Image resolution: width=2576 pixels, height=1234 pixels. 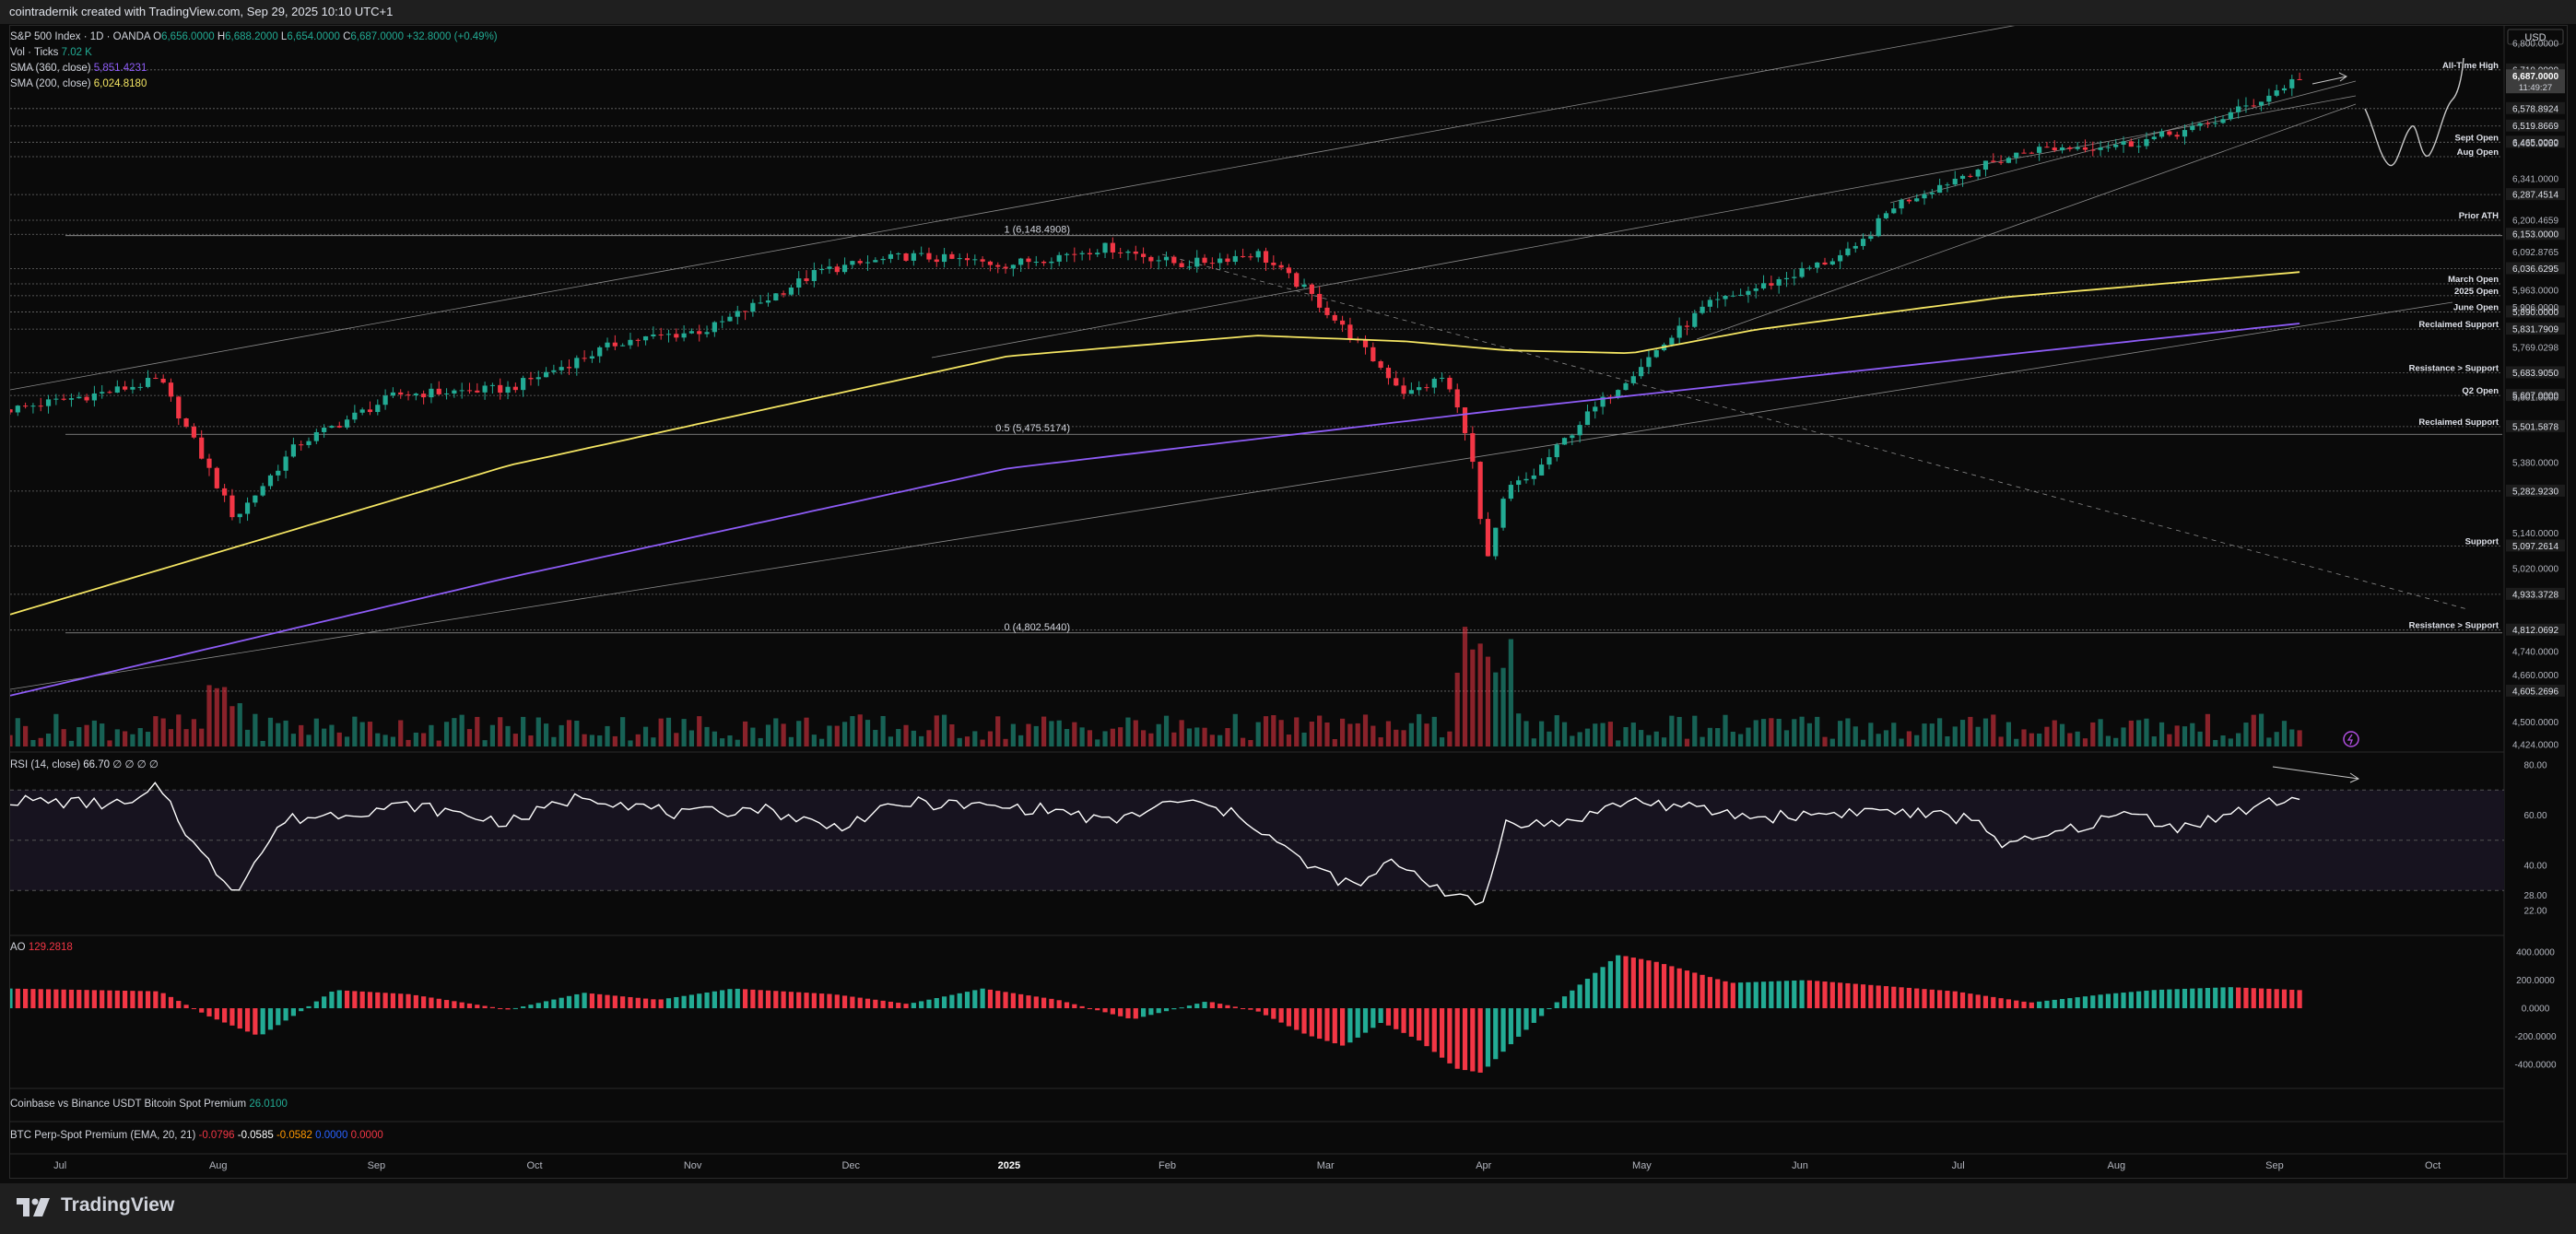 I want to click on time-axis-label: Apr, so click(x=1483, y=1165).